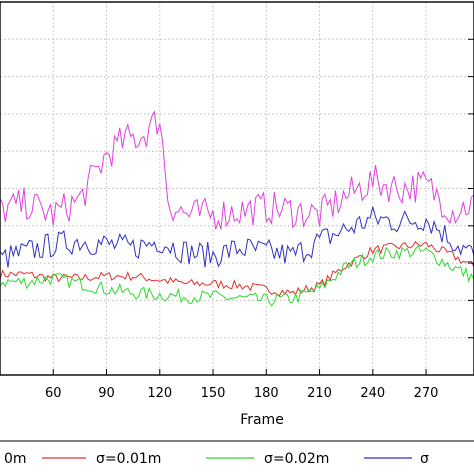  What do you see at coordinates (372, 393) in the screenshot?
I see `x-tick-label-6: 240` at bounding box center [372, 393].